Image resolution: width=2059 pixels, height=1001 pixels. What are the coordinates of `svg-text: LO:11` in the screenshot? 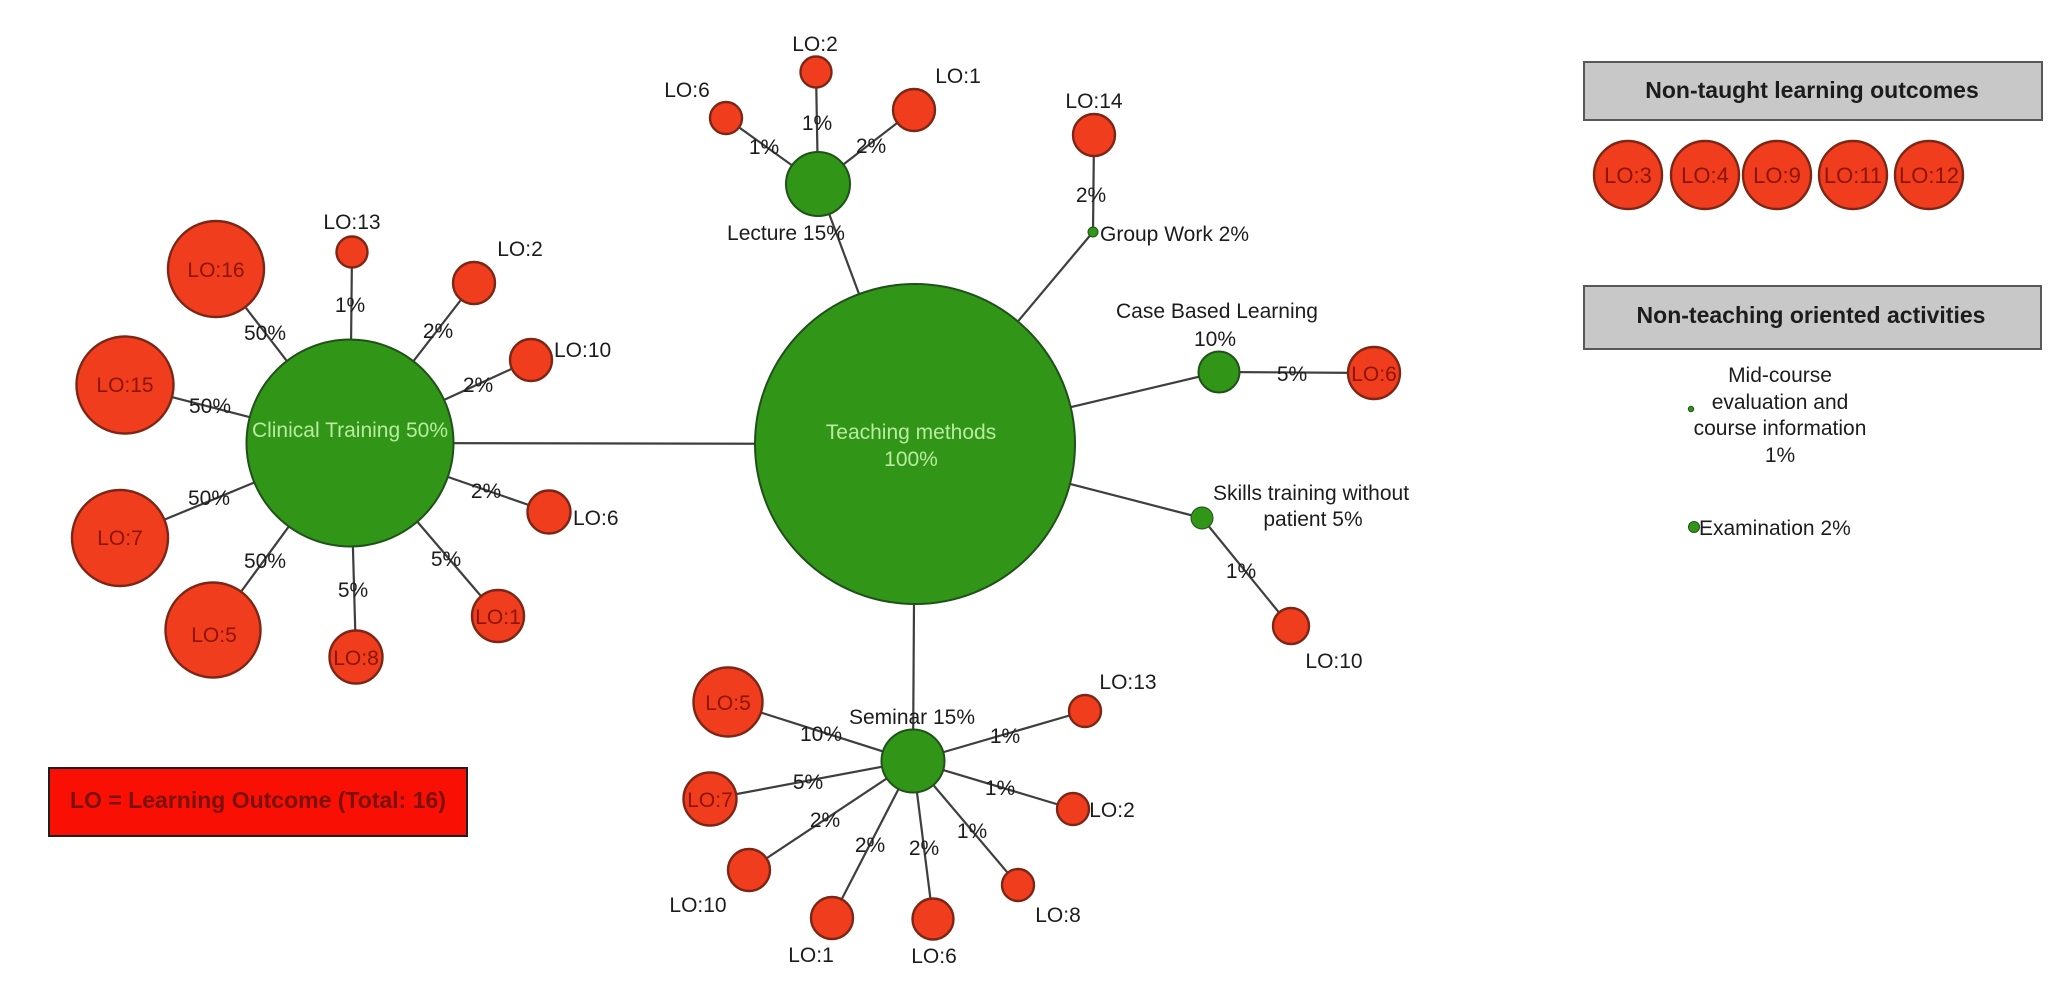 It's located at (1853, 175).